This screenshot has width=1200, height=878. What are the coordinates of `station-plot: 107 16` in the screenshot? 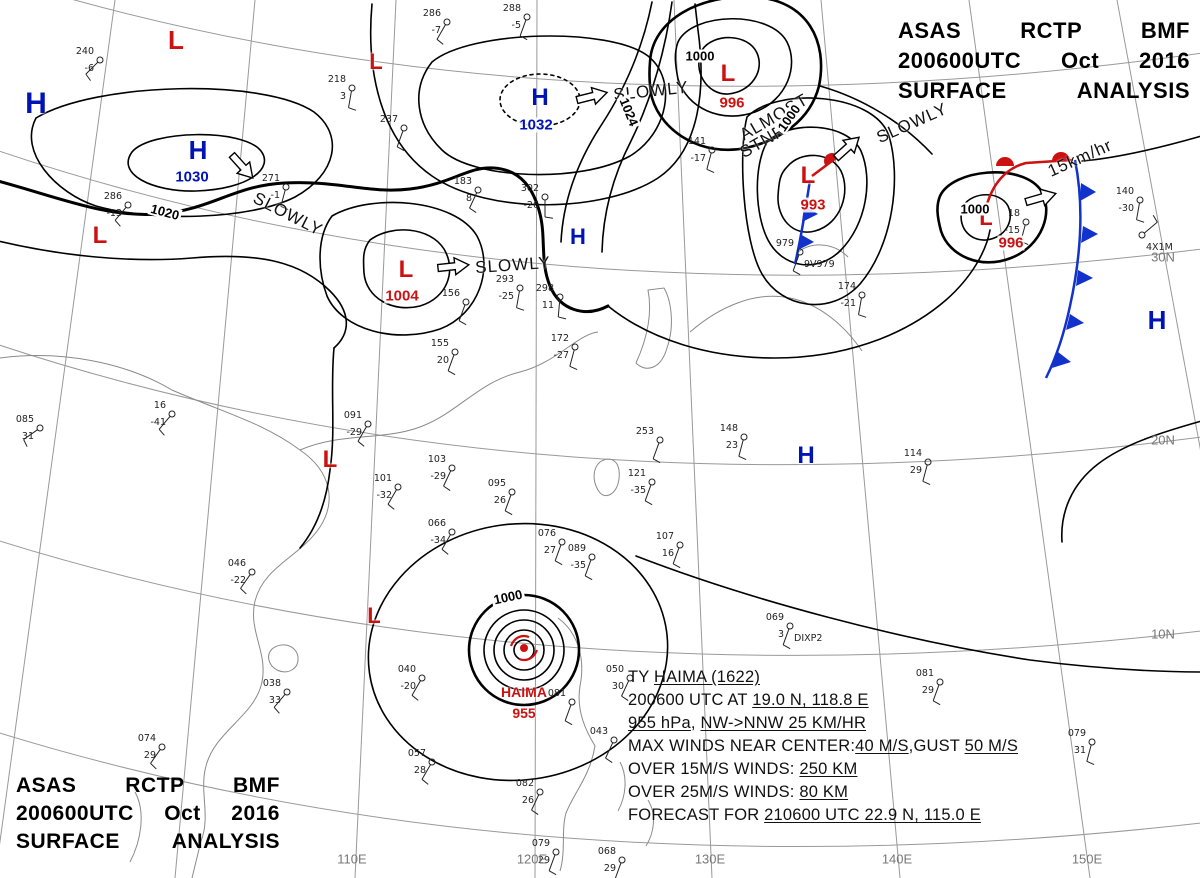 It's located at (670, 550).